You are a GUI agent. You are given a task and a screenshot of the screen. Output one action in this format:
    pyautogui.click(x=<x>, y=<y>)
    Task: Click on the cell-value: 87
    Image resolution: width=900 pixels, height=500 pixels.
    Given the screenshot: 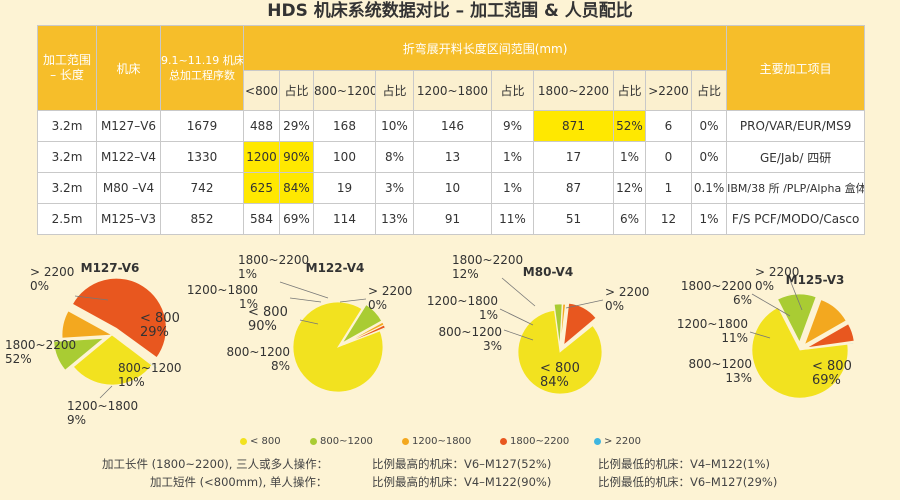 What is the action you would take?
    pyautogui.click(x=573, y=188)
    